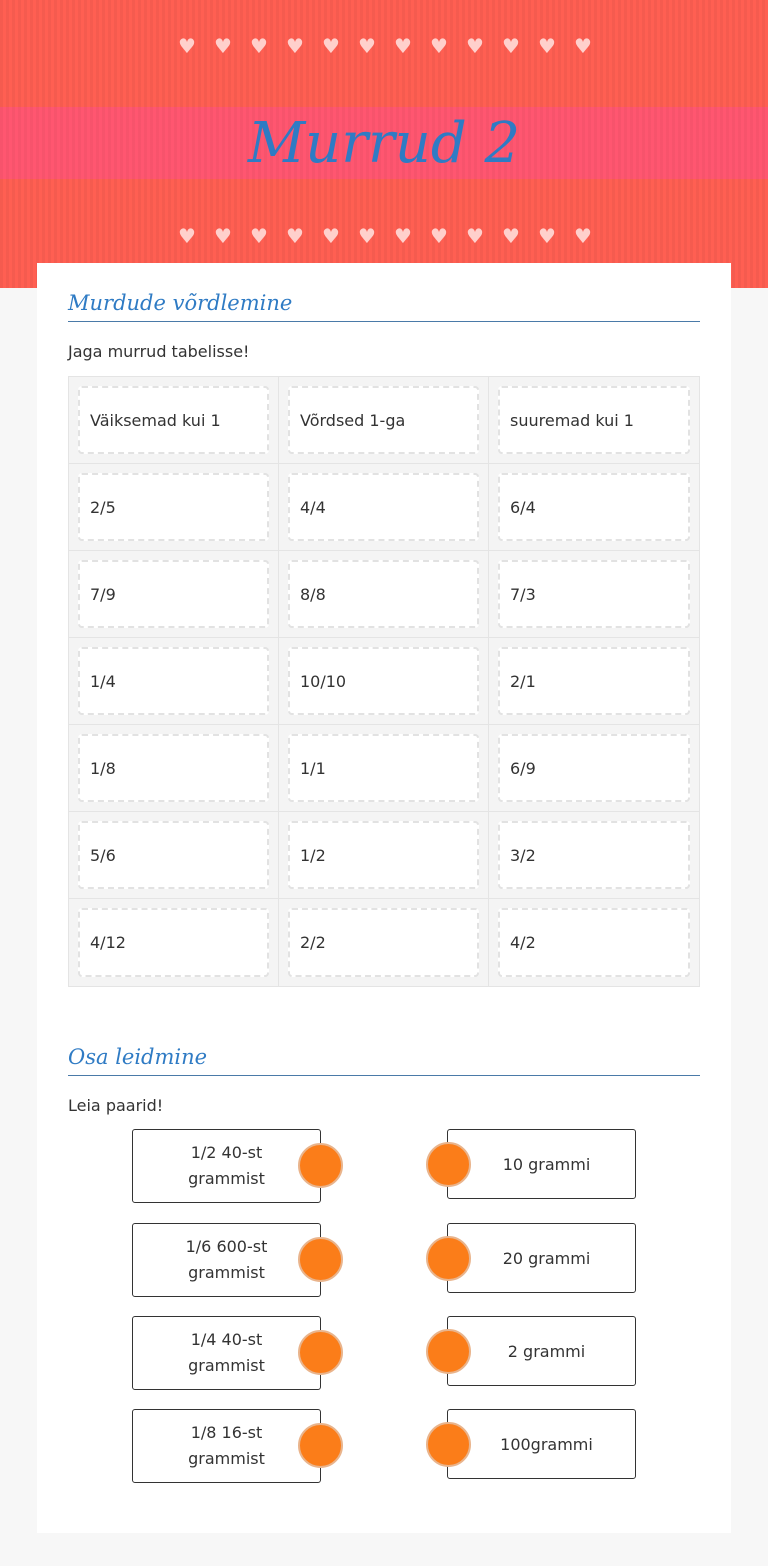  I want to click on draggable-fraction: 4/2, so click(594, 942).